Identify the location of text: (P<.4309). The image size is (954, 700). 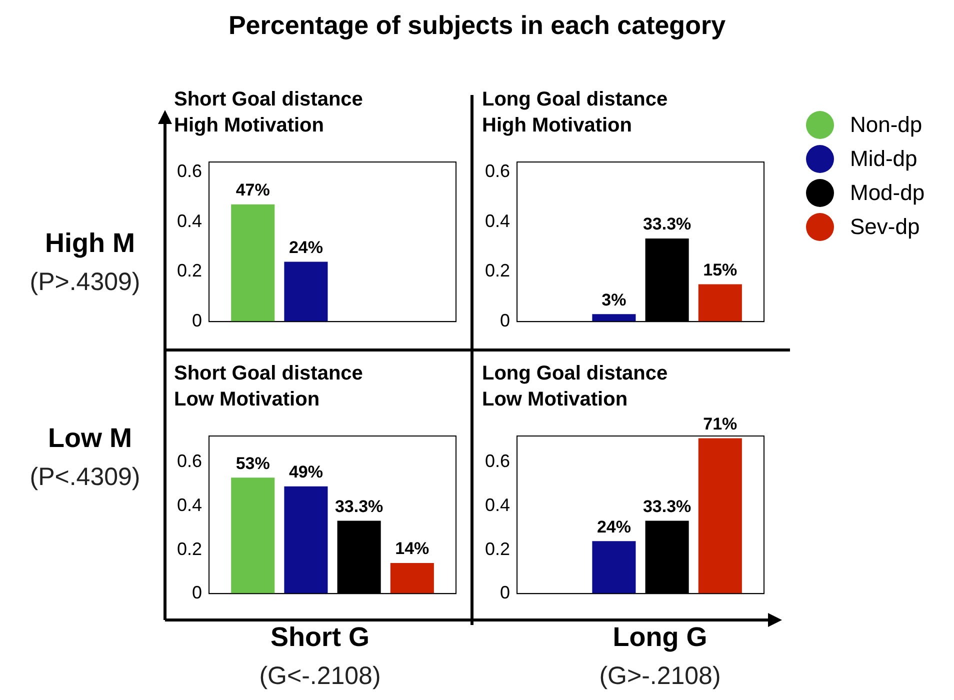
(85, 477).